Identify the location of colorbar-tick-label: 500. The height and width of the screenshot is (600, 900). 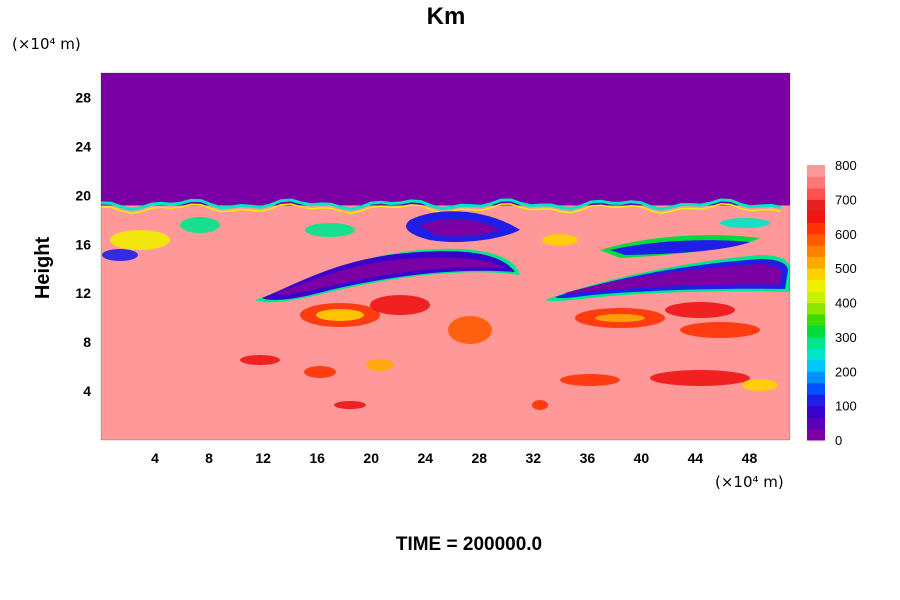
(846, 268).